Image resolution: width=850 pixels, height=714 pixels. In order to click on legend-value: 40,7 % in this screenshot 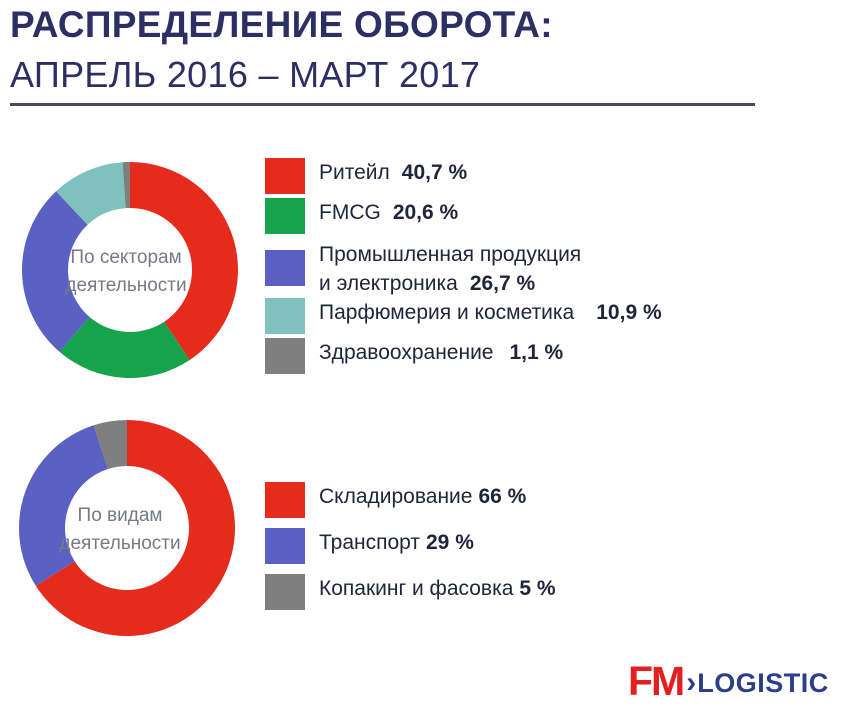, I will do `click(434, 172)`.